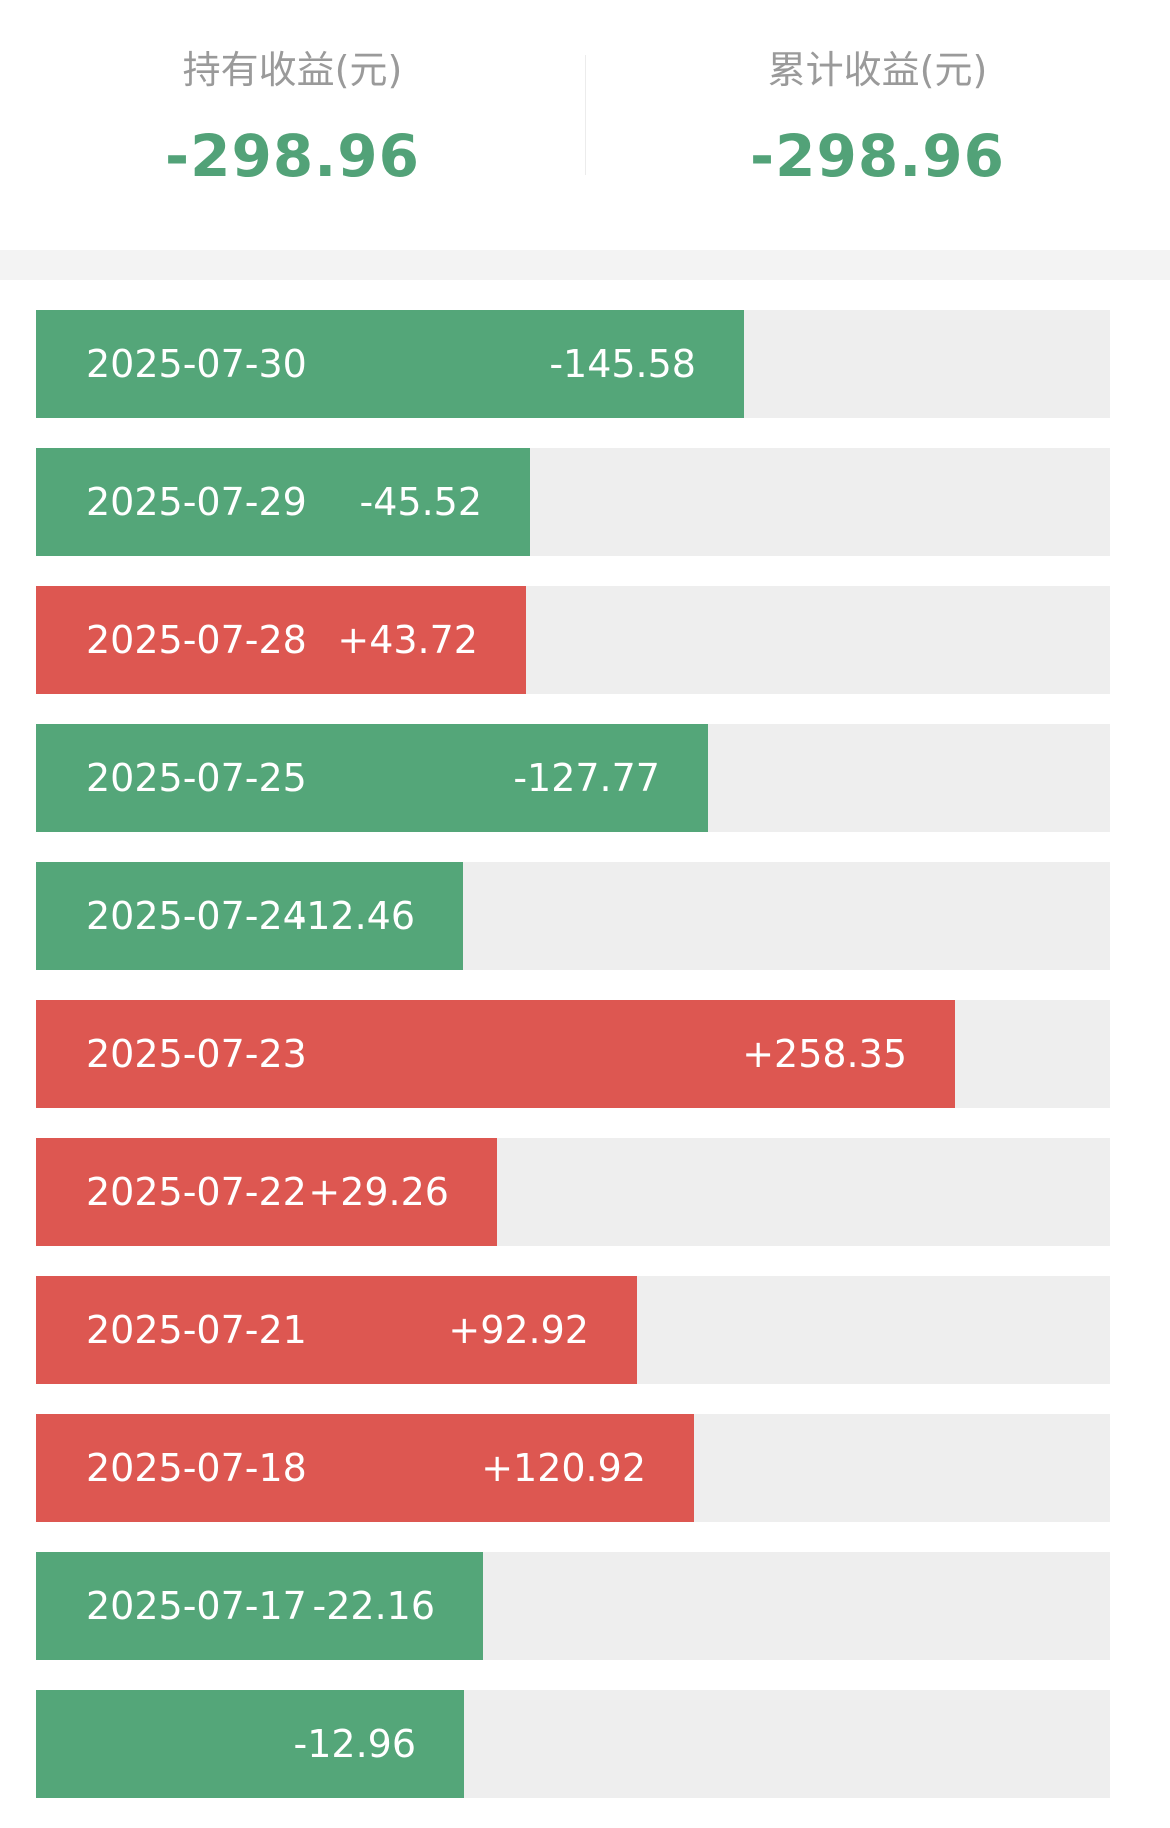 This screenshot has height=1828, width=1170. Describe the element at coordinates (196, 1468) in the screenshot. I see `row-date: 2025-07-18` at that location.